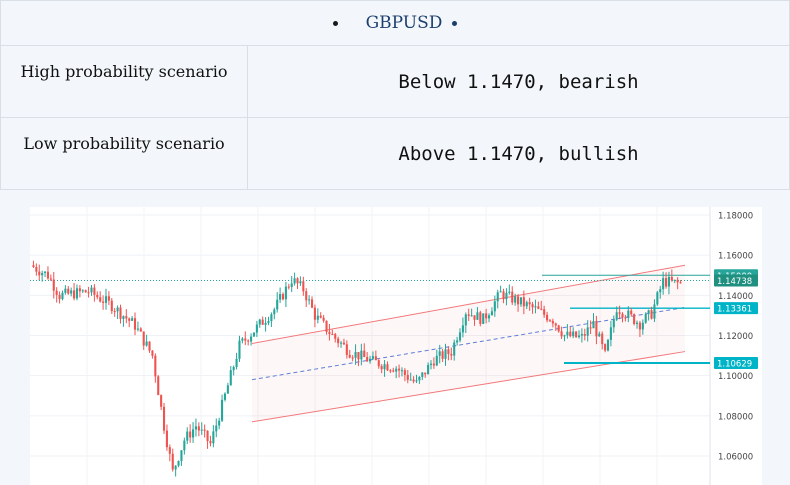 The height and width of the screenshot is (485, 790). Describe the element at coordinates (735, 217) in the screenshot. I see `y-tick-label: 1.18000` at that location.